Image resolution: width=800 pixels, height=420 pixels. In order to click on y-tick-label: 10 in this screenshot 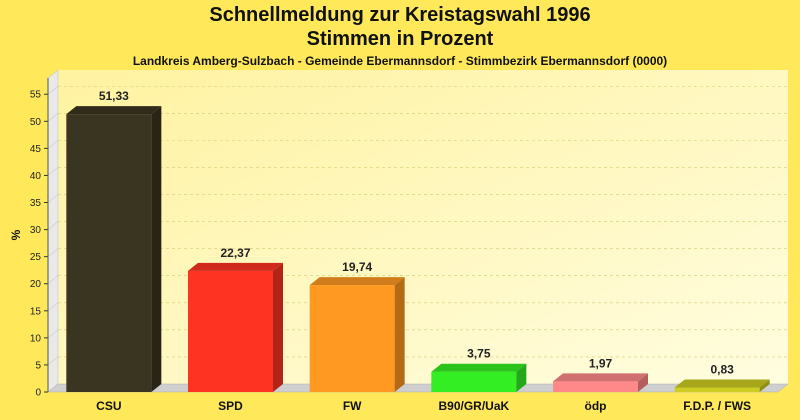, I will do `click(36, 338)`.